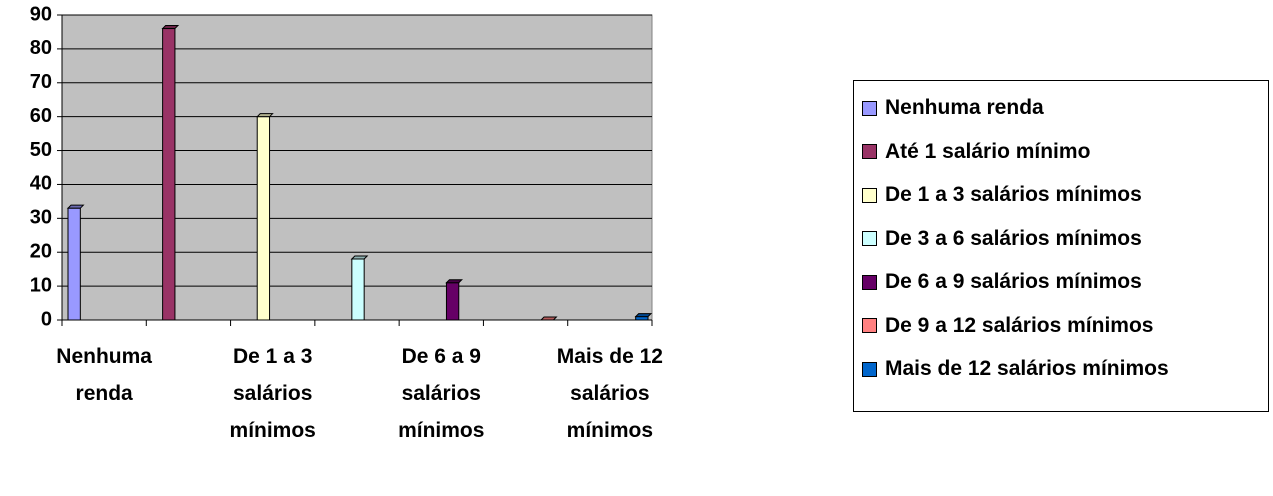 The image size is (1273, 496). Describe the element at coordinates (104, 375) in the screenshot. I see `x-tick-label: Nenhuma renda` at that location.